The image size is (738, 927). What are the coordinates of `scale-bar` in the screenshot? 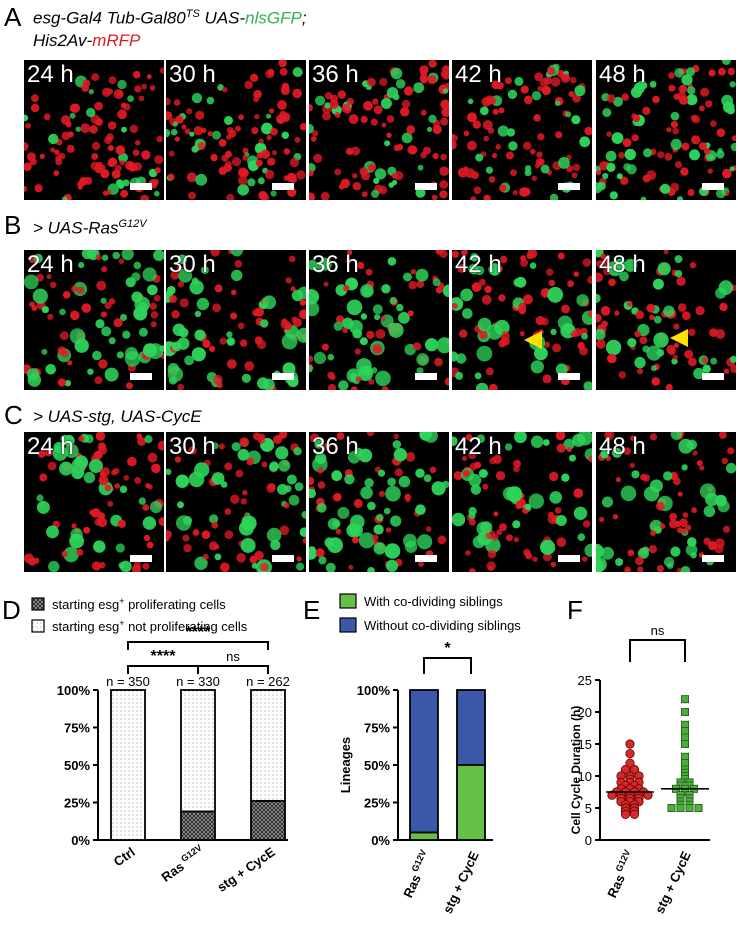 It's located at (713, 376).